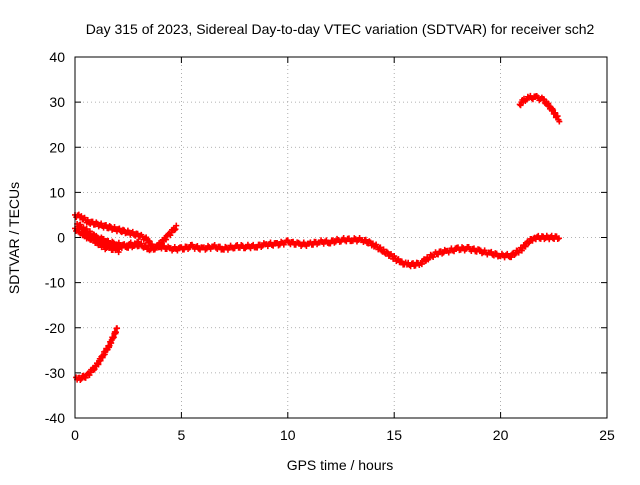 This screenshot has width=640, height=485. I want to click on y-tick-label: -30, so click(55, 373).